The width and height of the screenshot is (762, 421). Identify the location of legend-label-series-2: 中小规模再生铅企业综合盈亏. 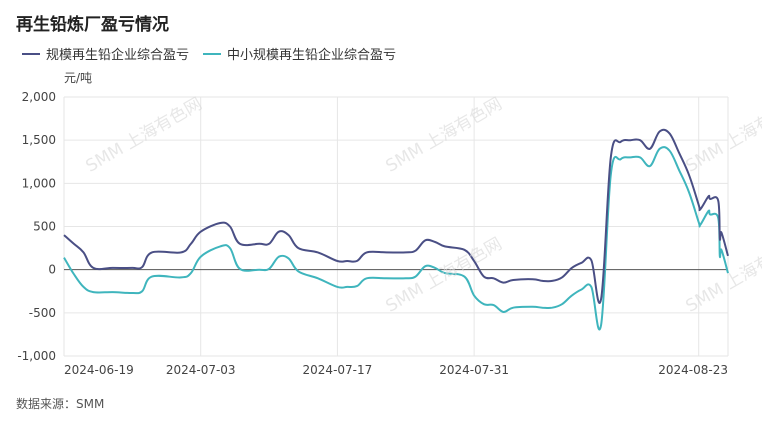
(312, 55).